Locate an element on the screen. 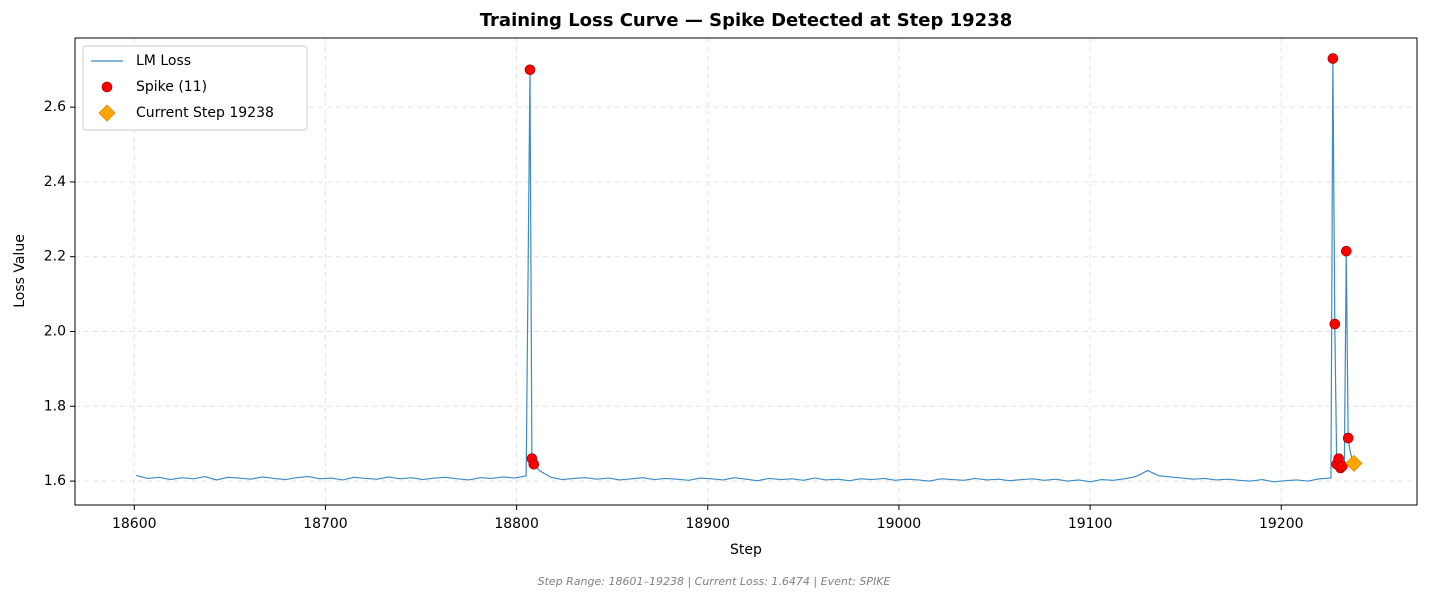 Image resolution: width=1429 pixels, height=602 pixels. x-tick-label: 18900 is located at coordinates (707, 524).